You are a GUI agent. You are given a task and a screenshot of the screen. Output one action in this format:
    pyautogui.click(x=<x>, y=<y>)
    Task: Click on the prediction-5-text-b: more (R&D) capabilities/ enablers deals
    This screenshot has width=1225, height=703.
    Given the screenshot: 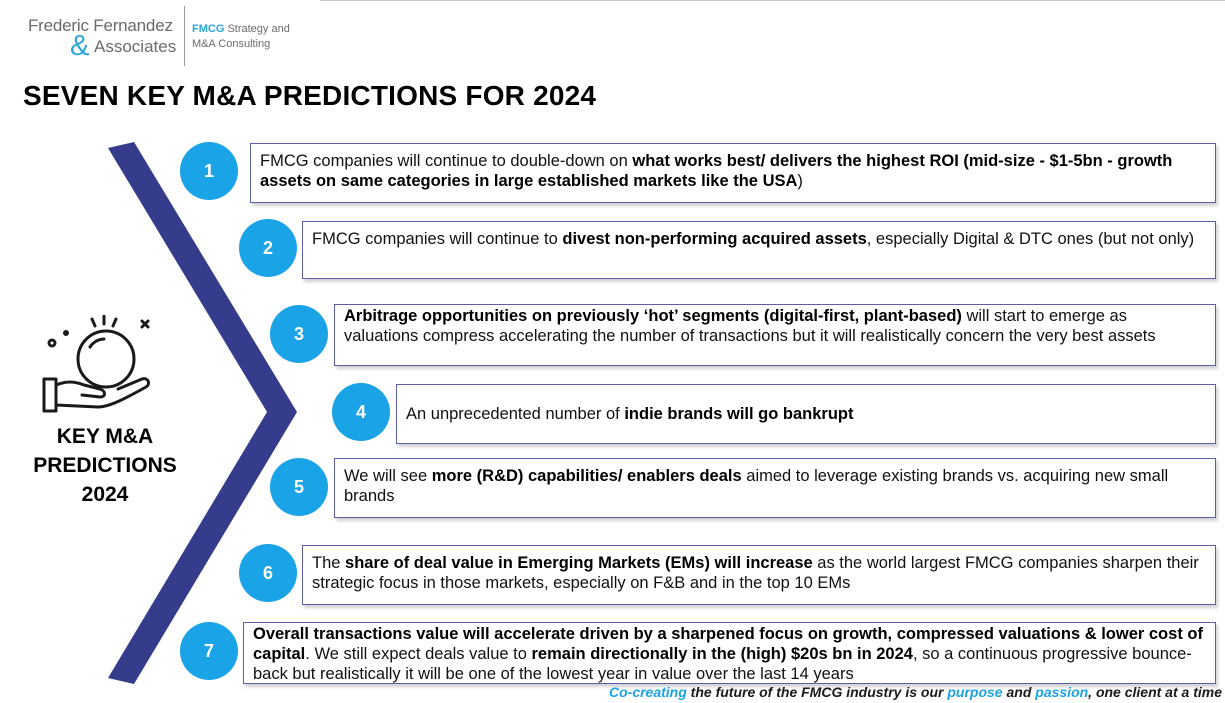 What is the action you would take?
    pyautogui.click(x=586, y=476)
    